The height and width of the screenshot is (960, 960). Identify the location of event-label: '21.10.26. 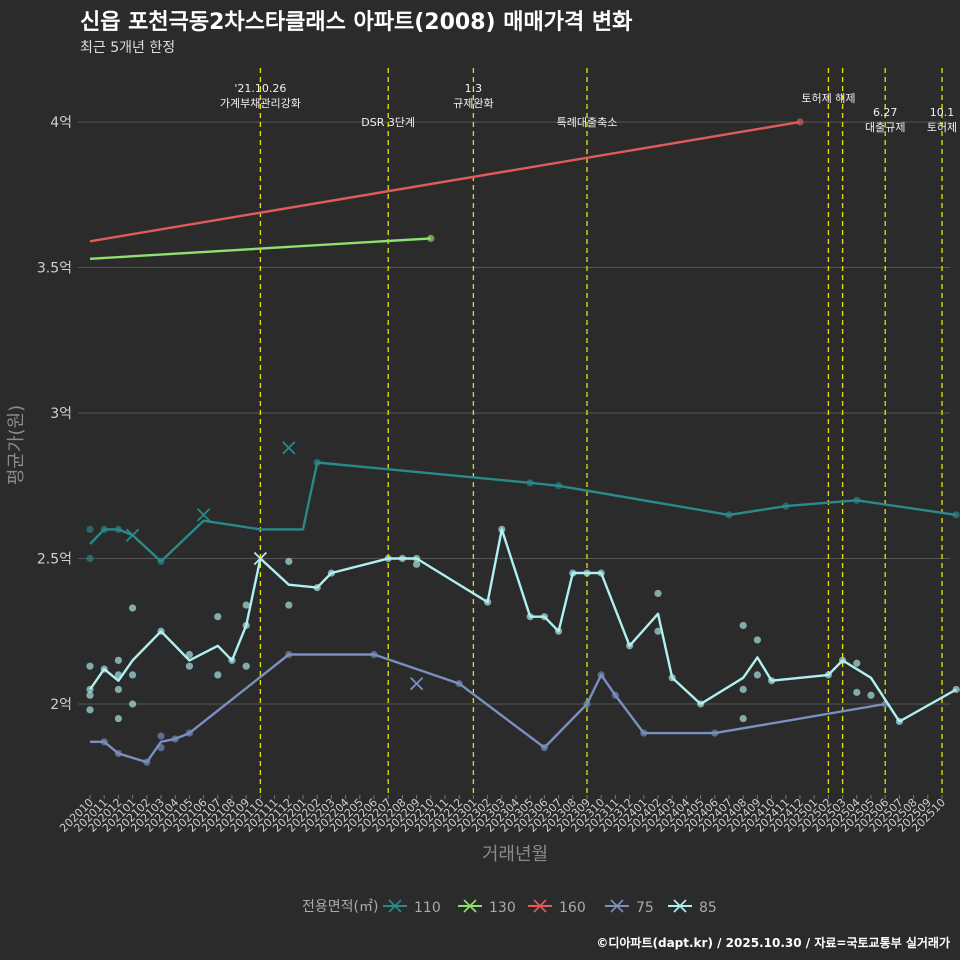
(260, 88).